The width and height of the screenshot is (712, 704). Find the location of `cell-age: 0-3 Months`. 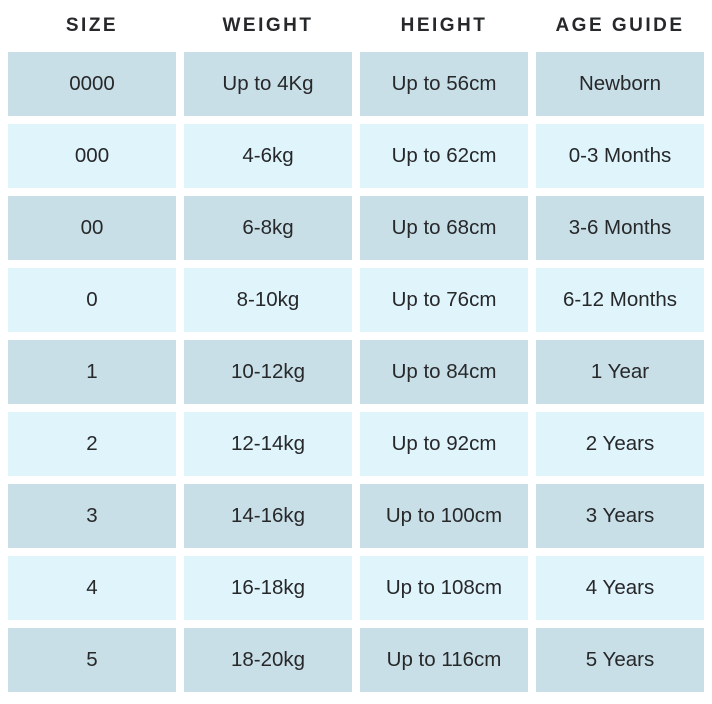

cell-age: 0-3 Months is located at coordinates (620, 156).